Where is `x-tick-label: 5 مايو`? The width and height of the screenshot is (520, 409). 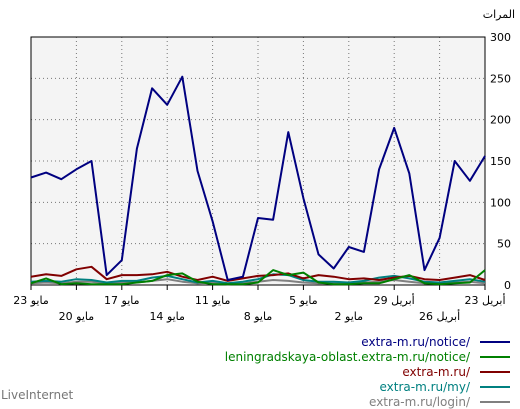 x-tick-label: 5 مايو is located at coordinates (303, 300).